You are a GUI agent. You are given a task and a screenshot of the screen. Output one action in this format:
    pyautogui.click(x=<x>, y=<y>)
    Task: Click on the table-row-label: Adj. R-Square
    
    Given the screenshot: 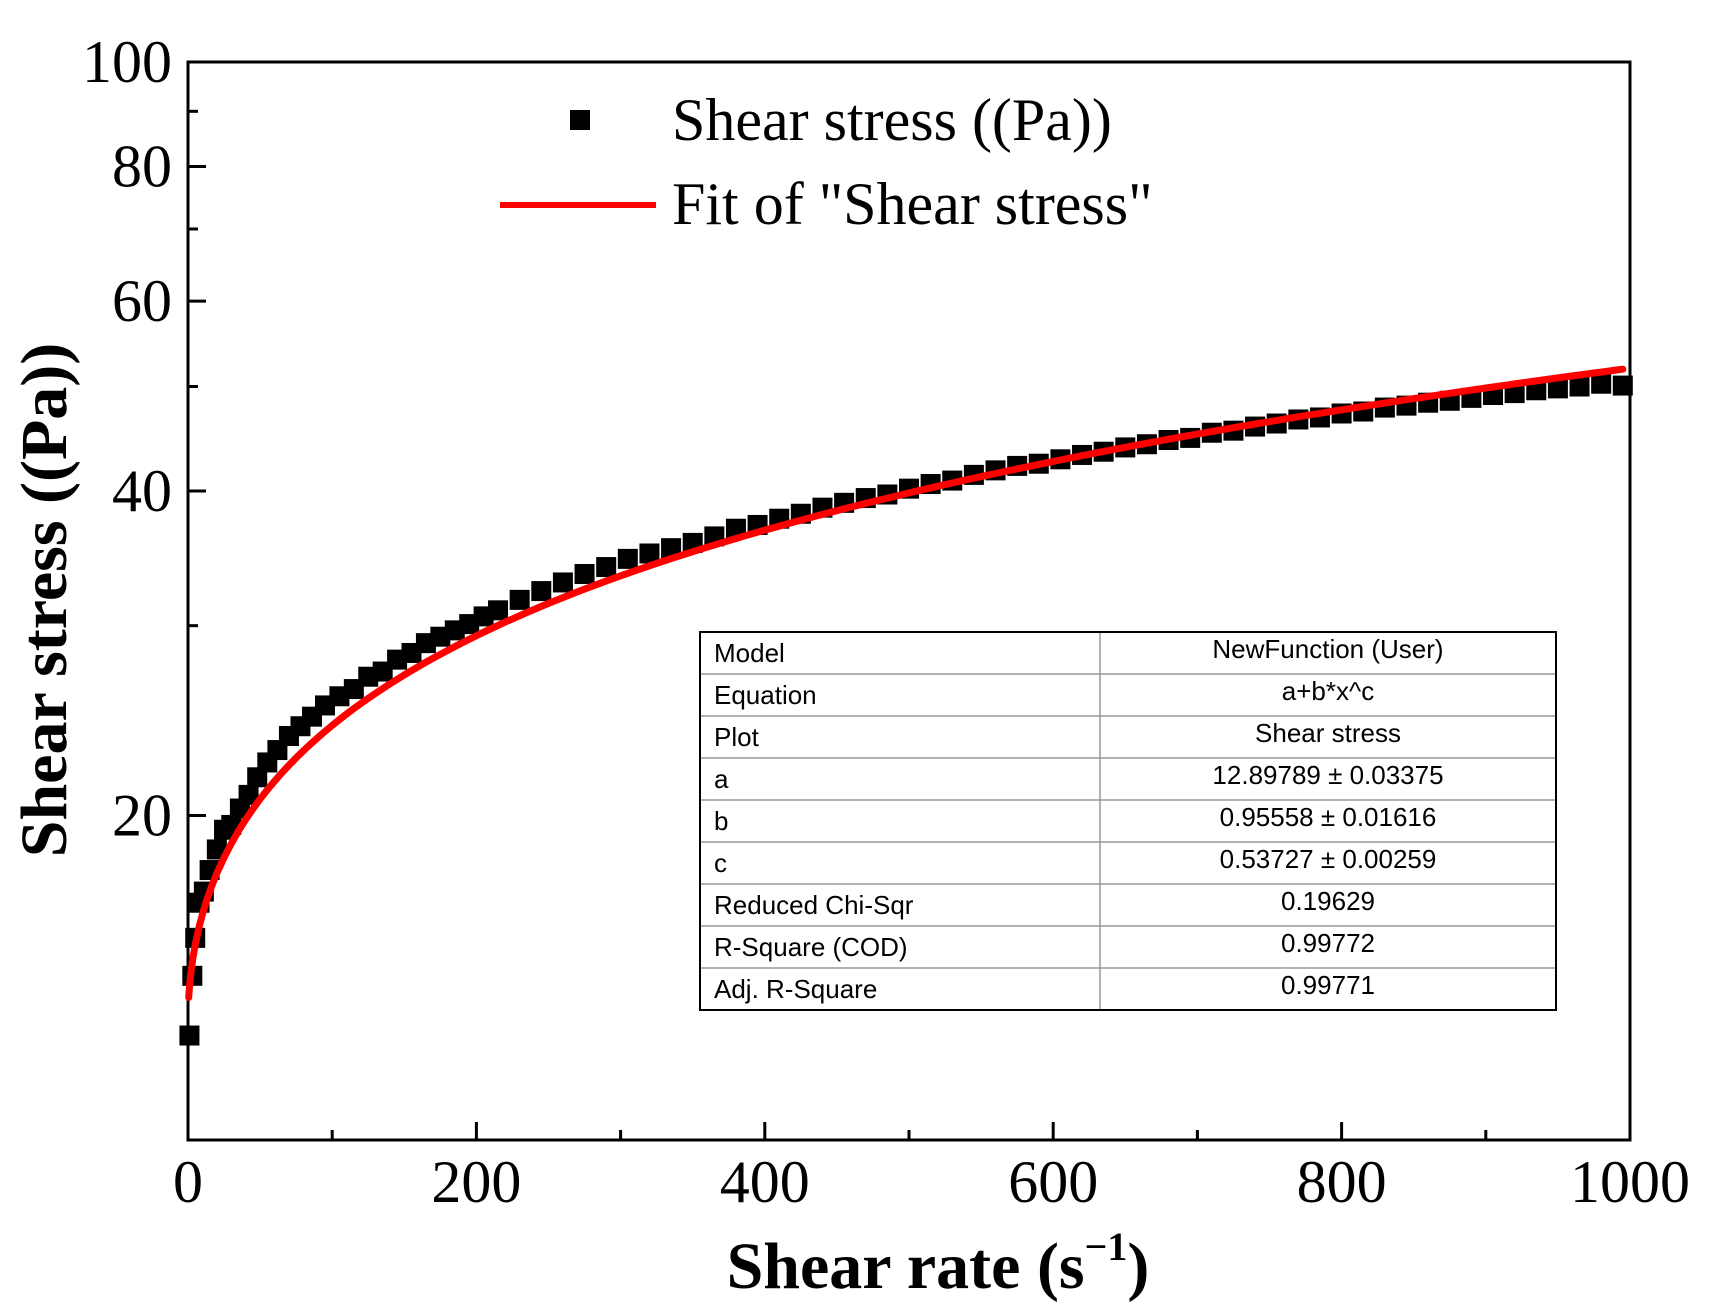 What is the action you would take?
    pyautogui.click(x=795, y=989)
    